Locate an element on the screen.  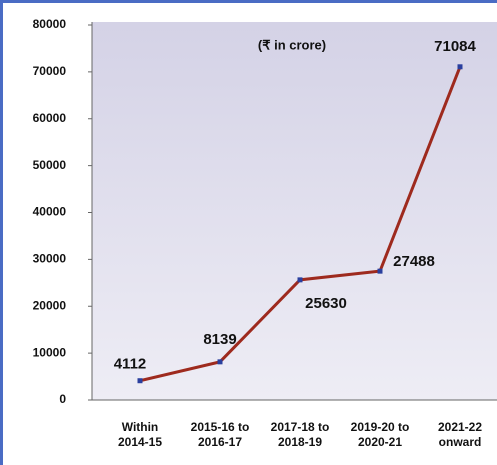
y-tick-label: 70000 is located at coordinates (50, 71).